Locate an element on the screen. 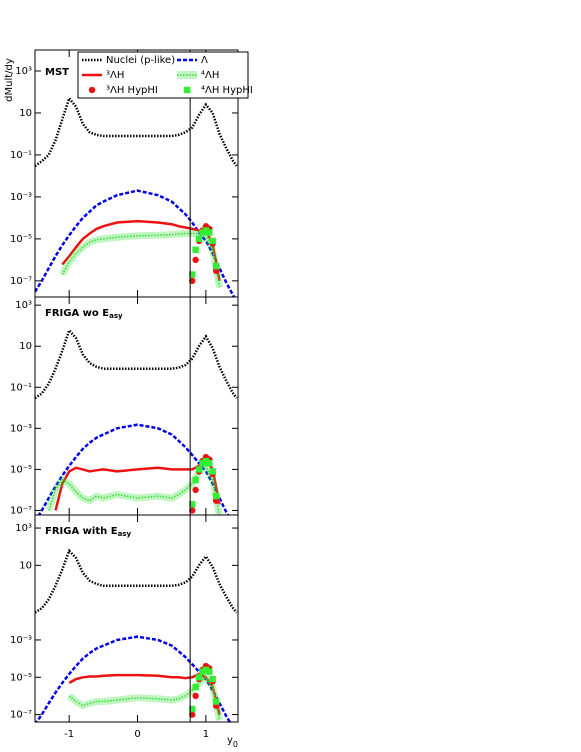  panel-label-text: MST is located at coordinates (57, 72).